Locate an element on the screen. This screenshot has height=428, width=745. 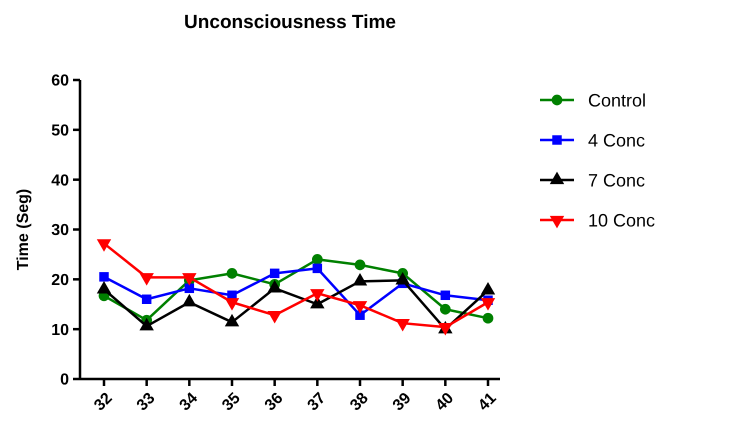
x-tick-label: 33 is located at coordinates (146, 402).